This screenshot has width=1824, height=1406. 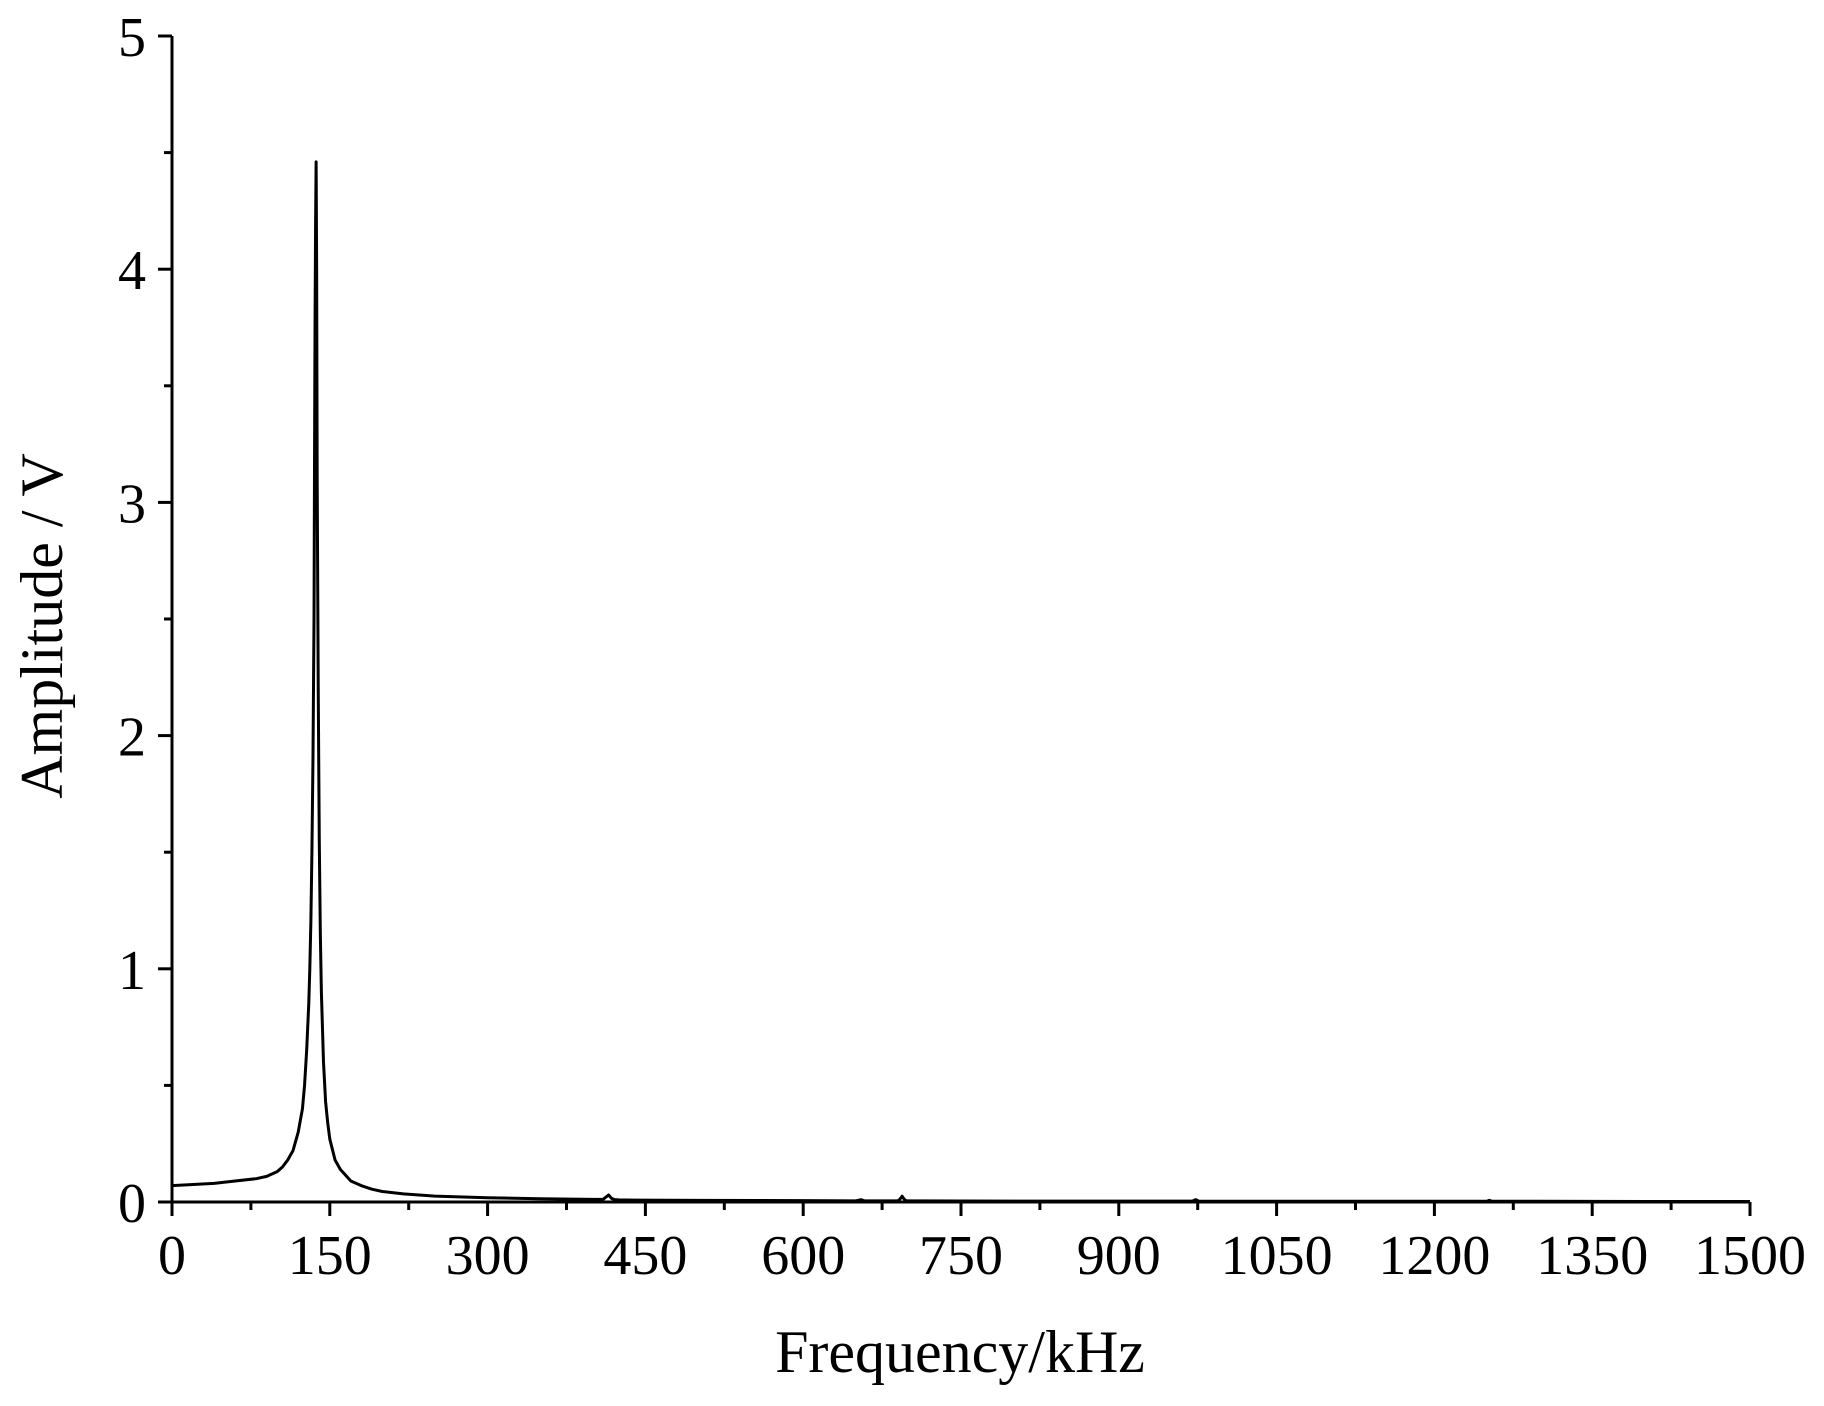 What do you see at coordinates (172, 1256) in the screenshot?
I see `x-tick-label: 0` at bounding box center [172, 1256].